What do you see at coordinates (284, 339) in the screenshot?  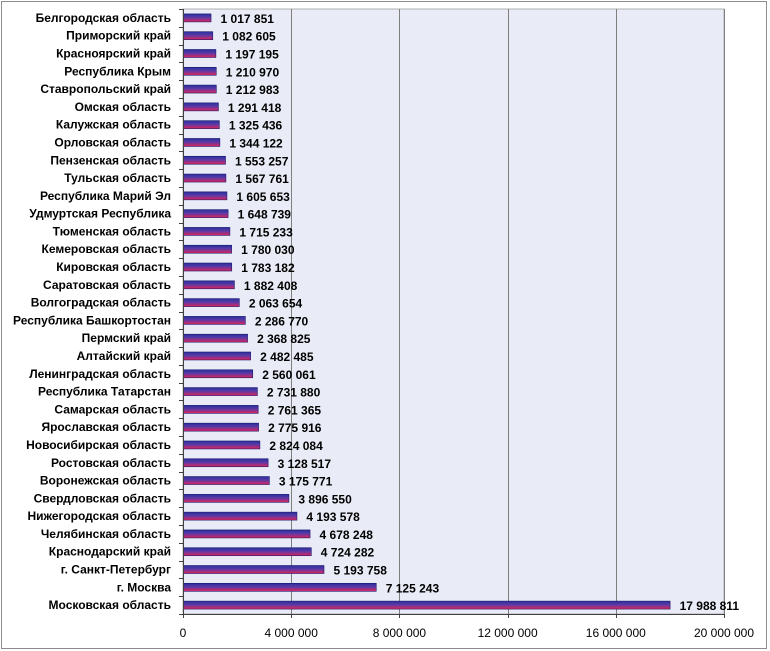 I see `data-label: 2 368 825` at bounding box center [284, 339].